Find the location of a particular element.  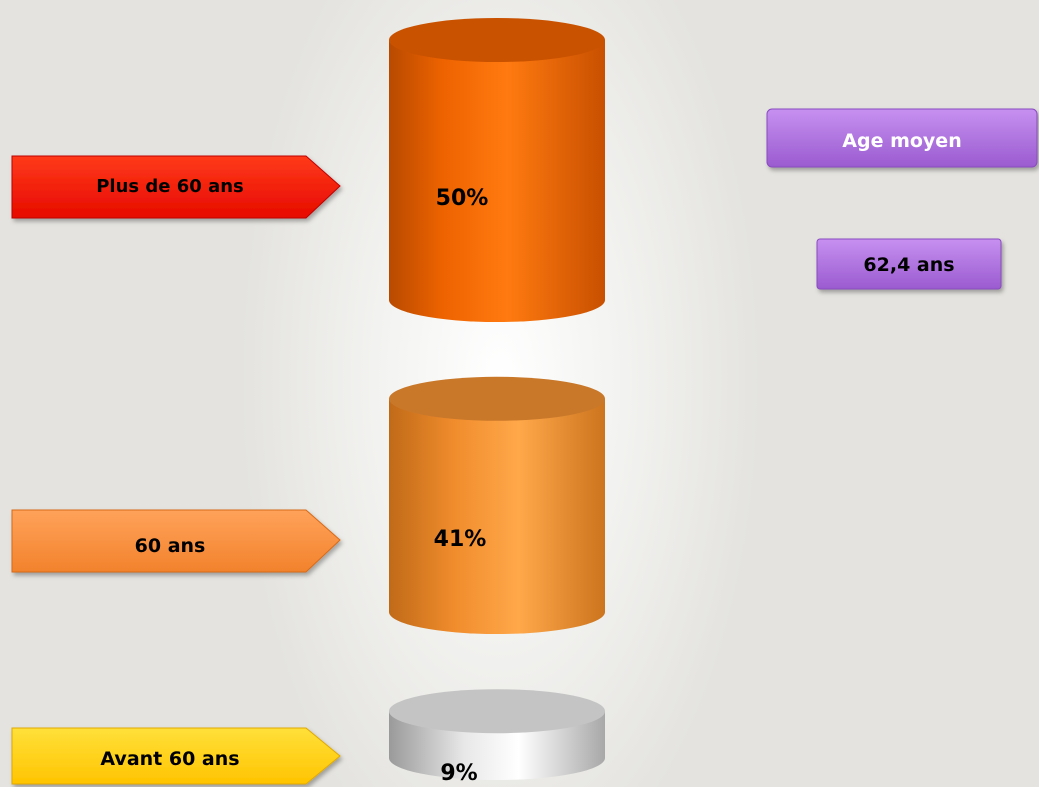

average-age-title: Age moyen is located at coordinates (901, 141).